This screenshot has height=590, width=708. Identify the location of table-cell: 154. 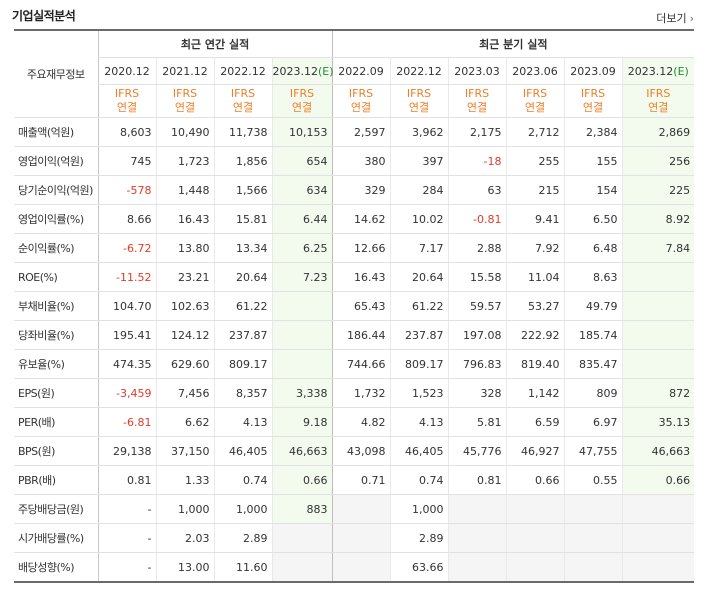
(593, 190).